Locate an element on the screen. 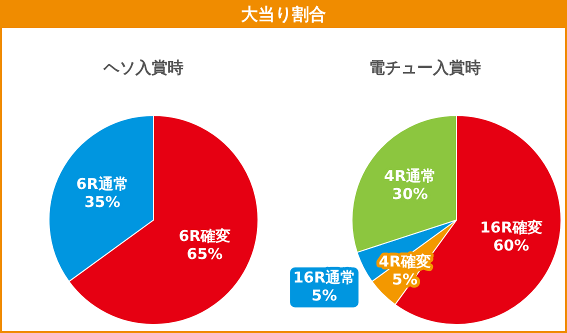  slice-label: 4R通常 is located at coordinates (410, 176).